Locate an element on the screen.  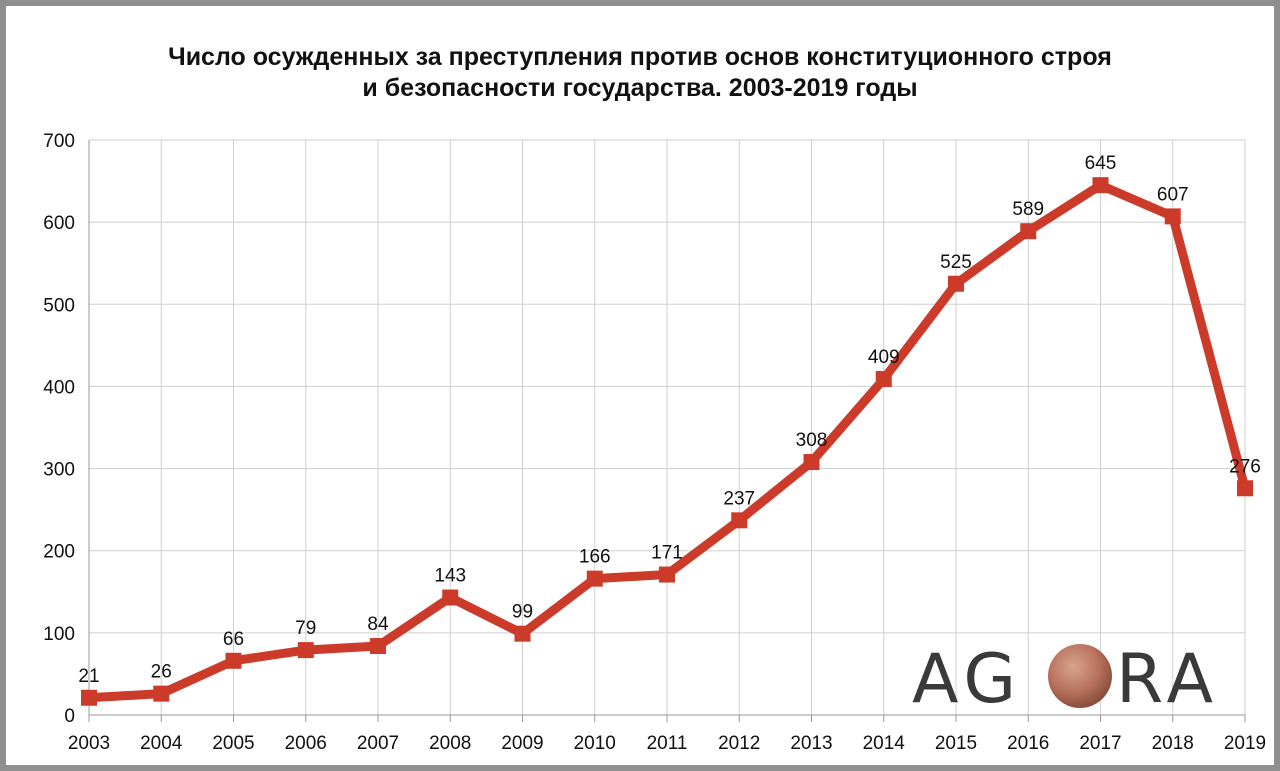
logo-ball-icon is located at coordinates (1080, 676).